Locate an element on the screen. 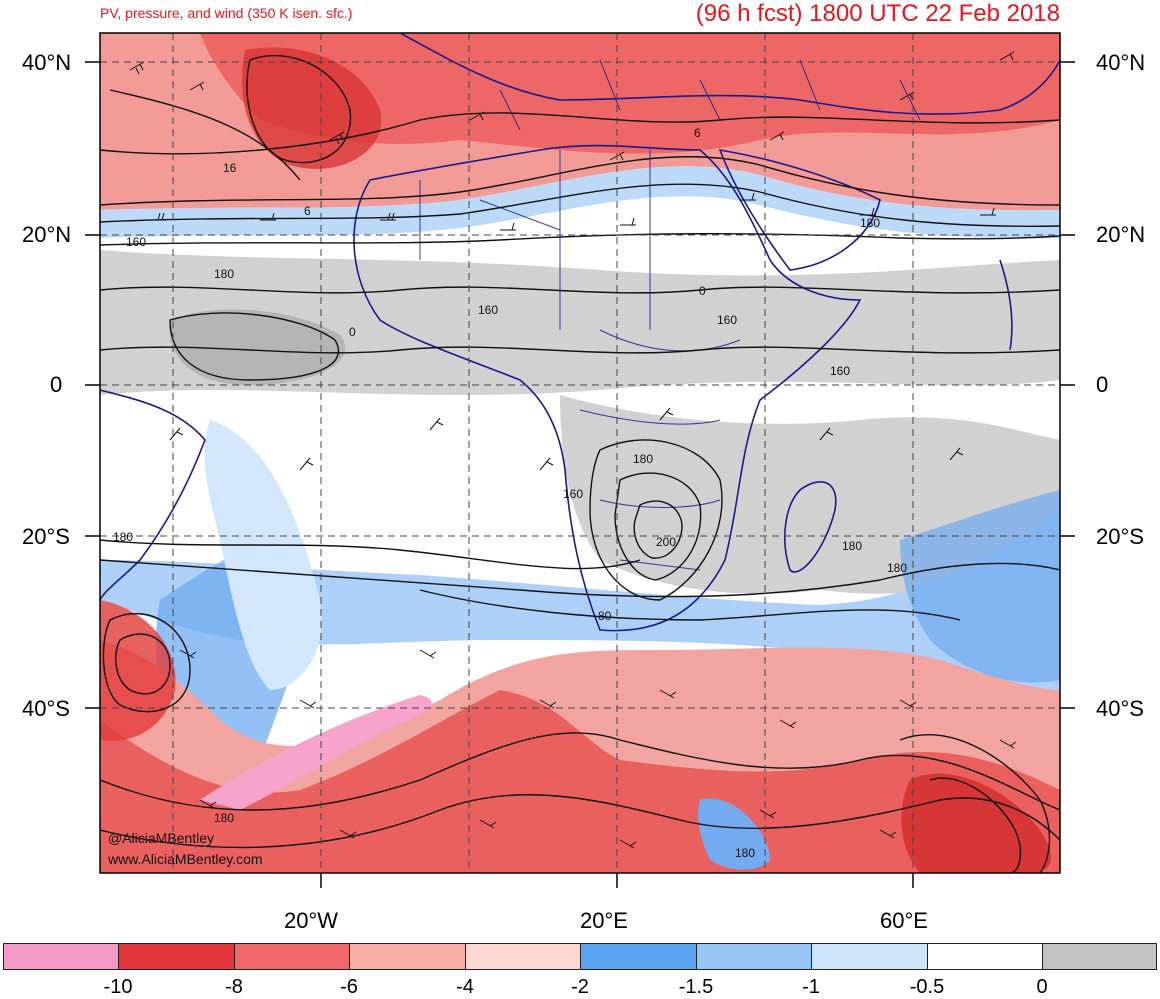 The width and height of the screenshot is (1160, 999). pv-field-low-west is located at coordinates (138, 670).